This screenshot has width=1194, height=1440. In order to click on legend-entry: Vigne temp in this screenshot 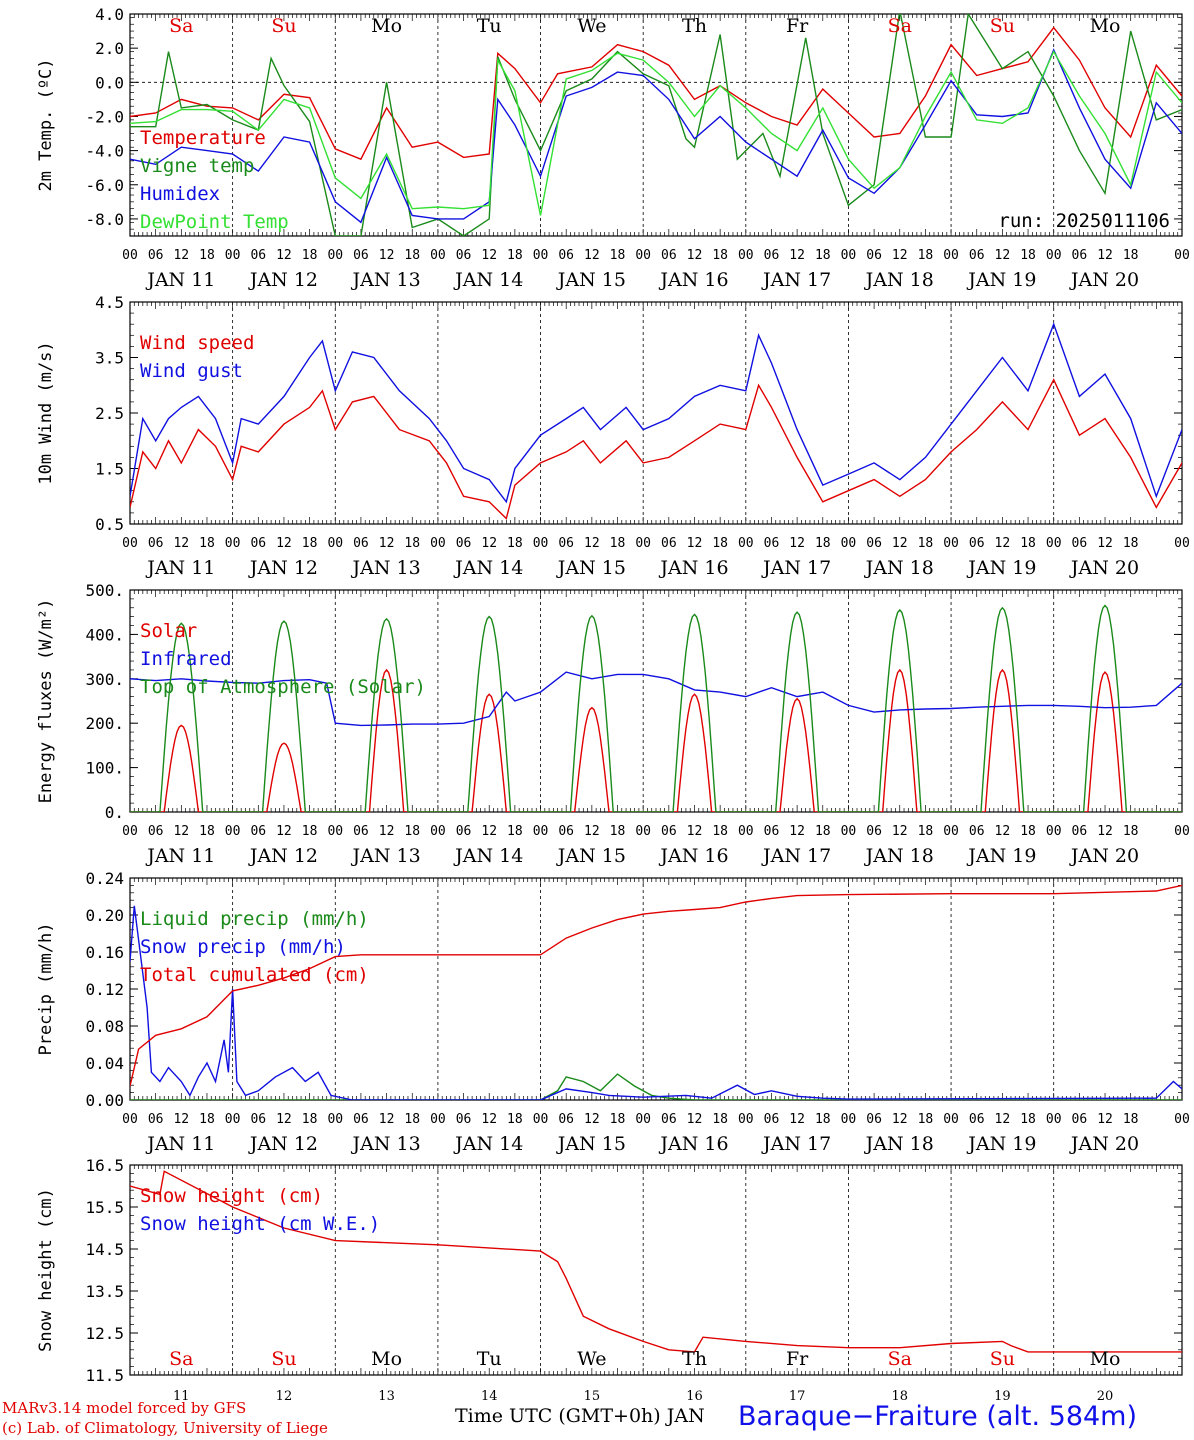, I will do `click(197, 166)`.